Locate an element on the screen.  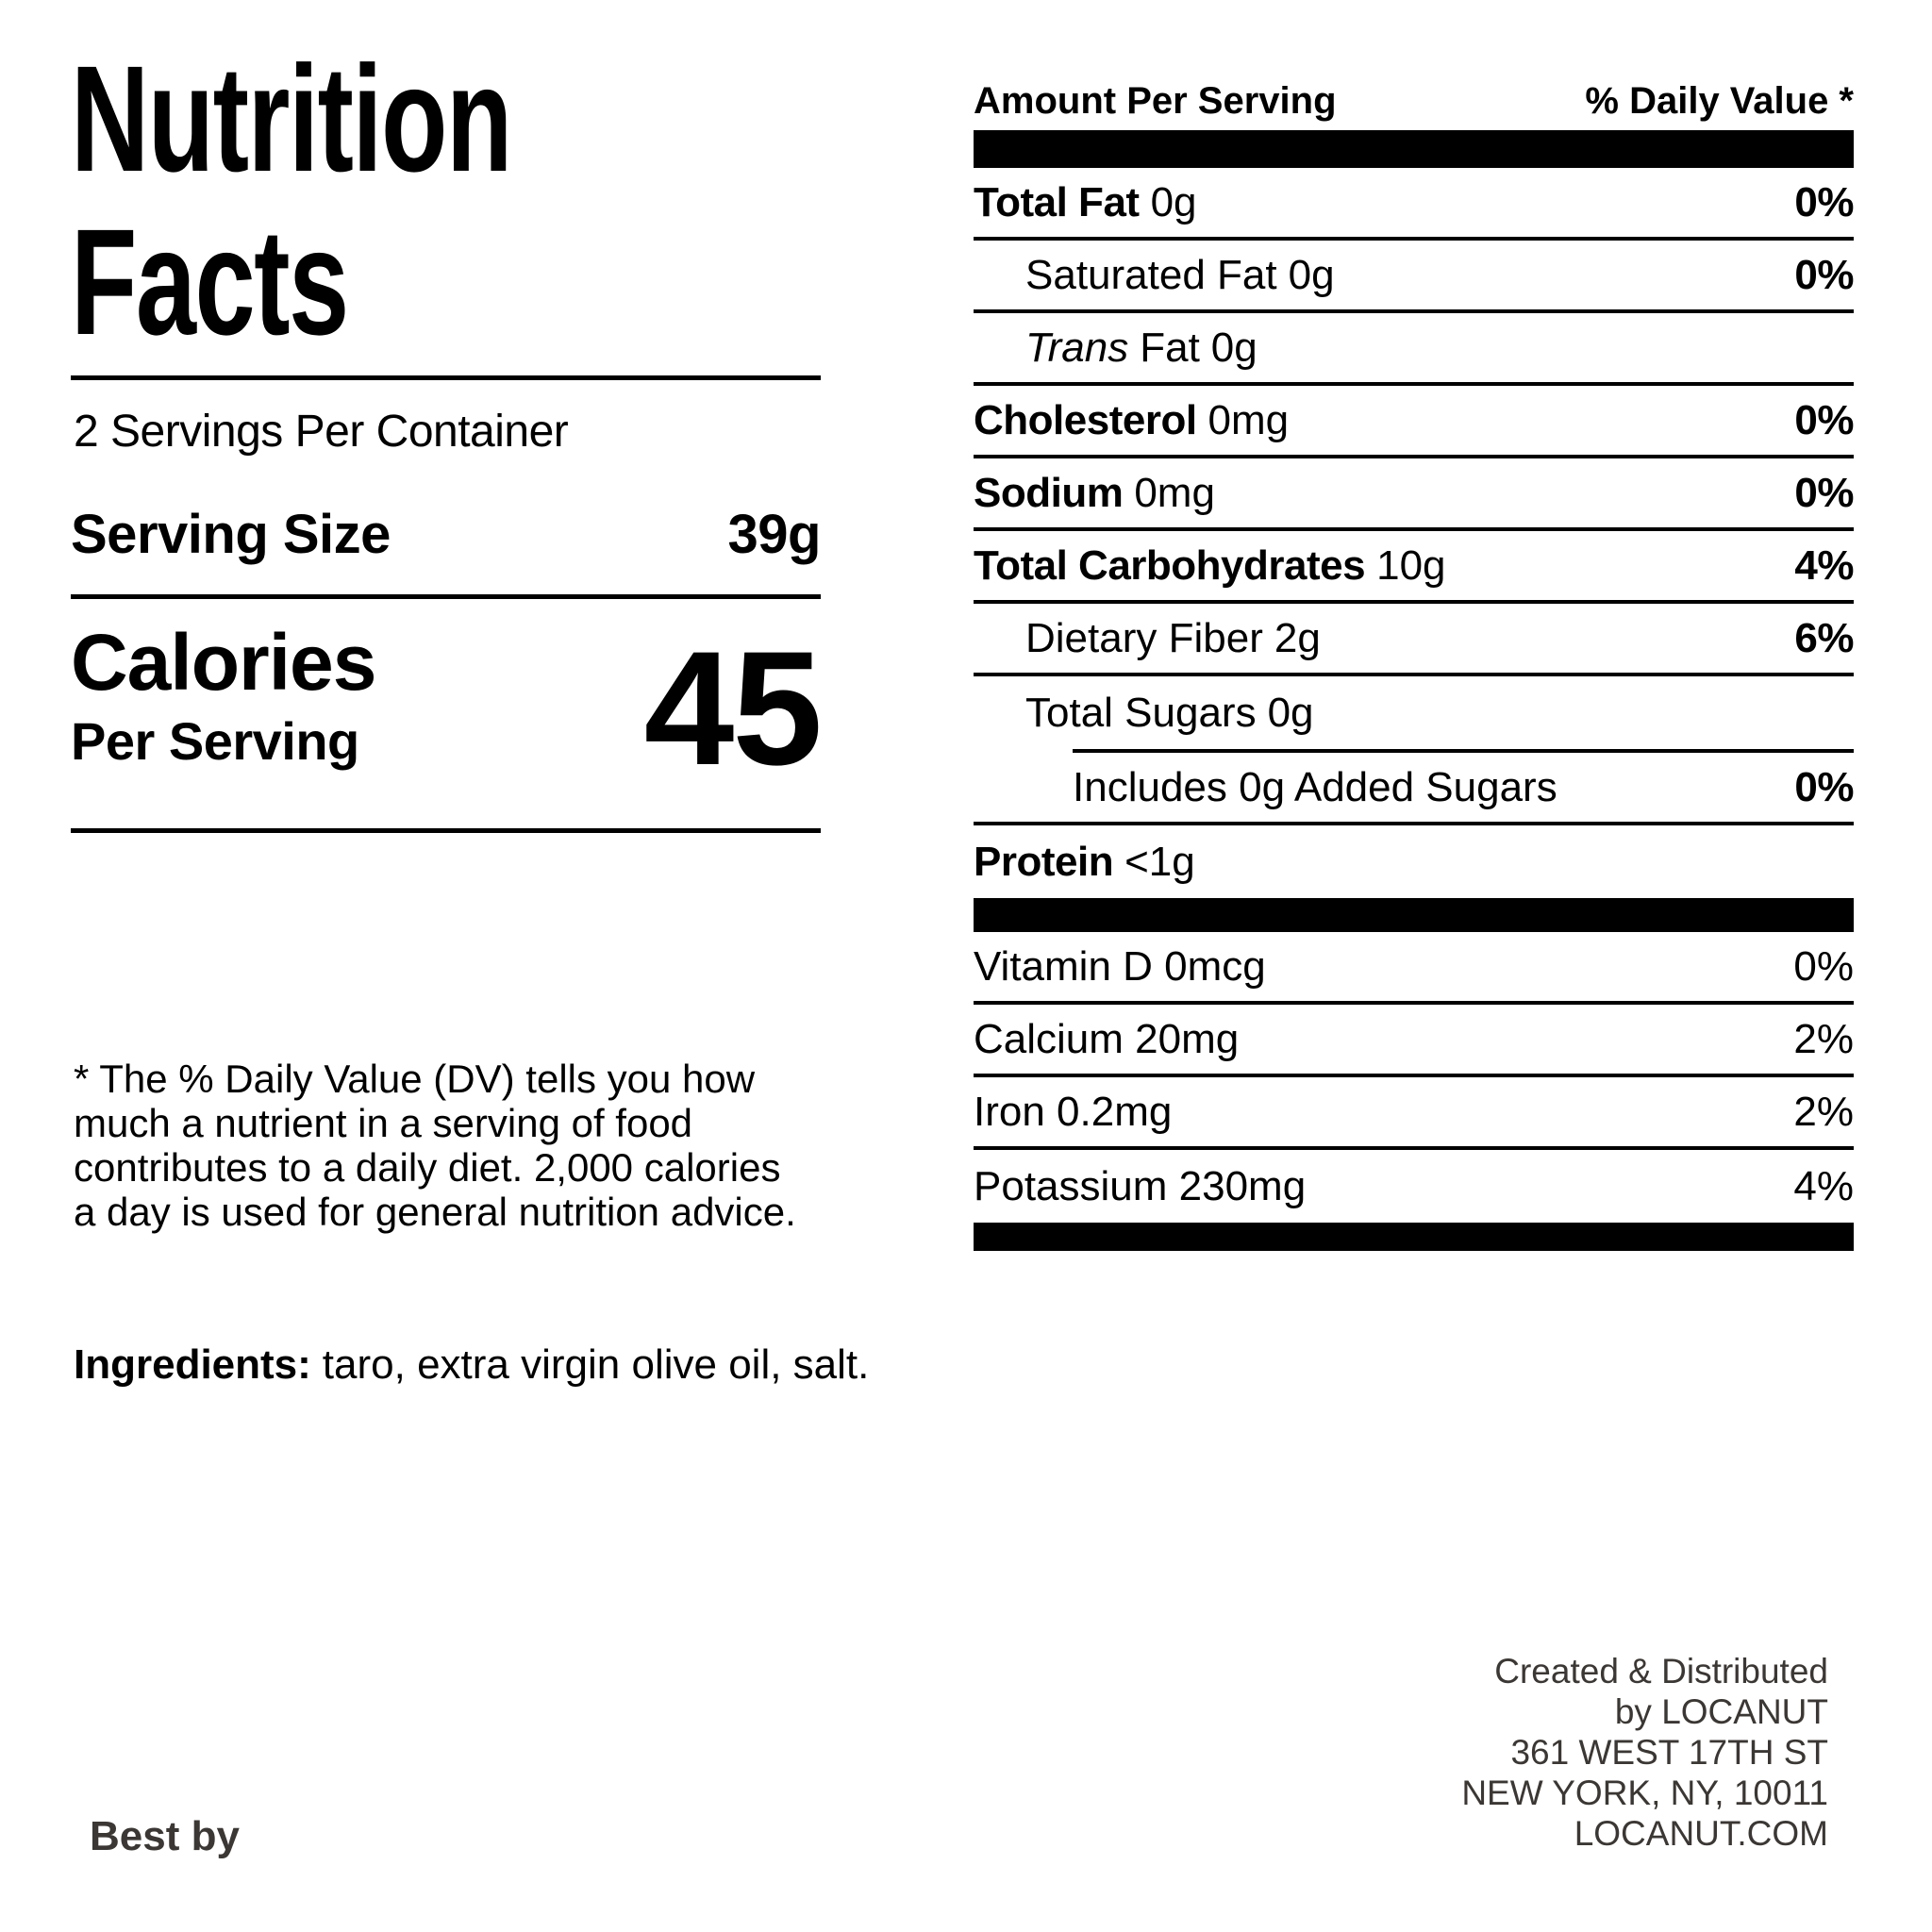
nutrient-name: Total Fat 0g is located at coordinates (1086, 202).